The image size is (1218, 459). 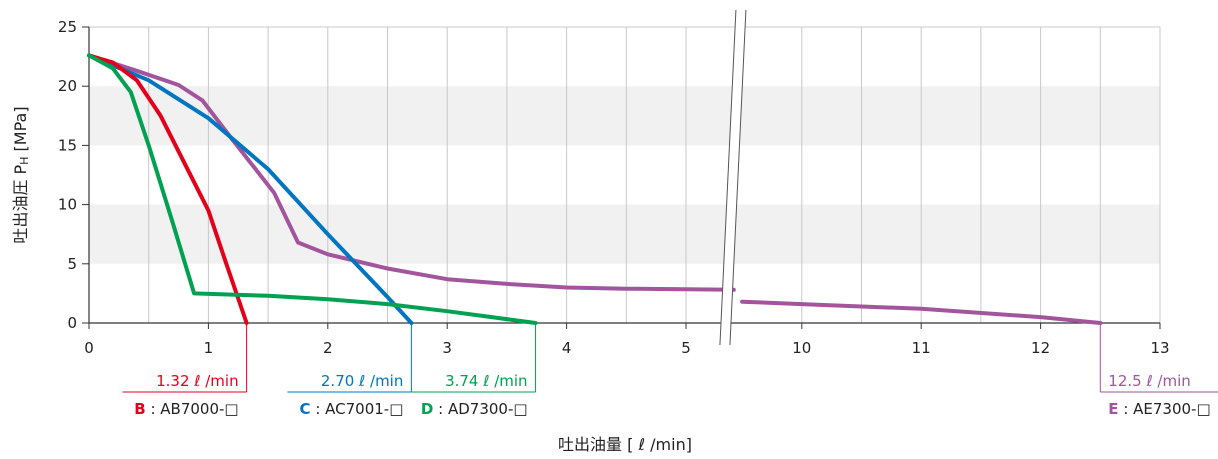 What do you see at coordinates (1149, 381) in the screenshot?
I see `flow-label-E: 12.5 ℓ /min` at bounding box center [1149, 381].